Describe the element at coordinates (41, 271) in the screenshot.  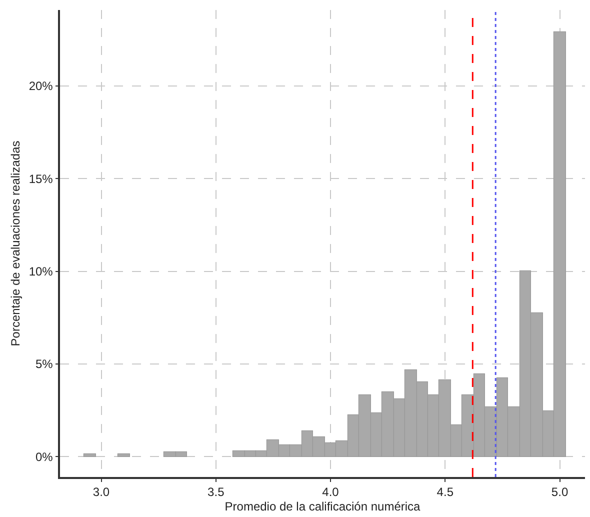
I see `y-tick-label: 10%` at that location.